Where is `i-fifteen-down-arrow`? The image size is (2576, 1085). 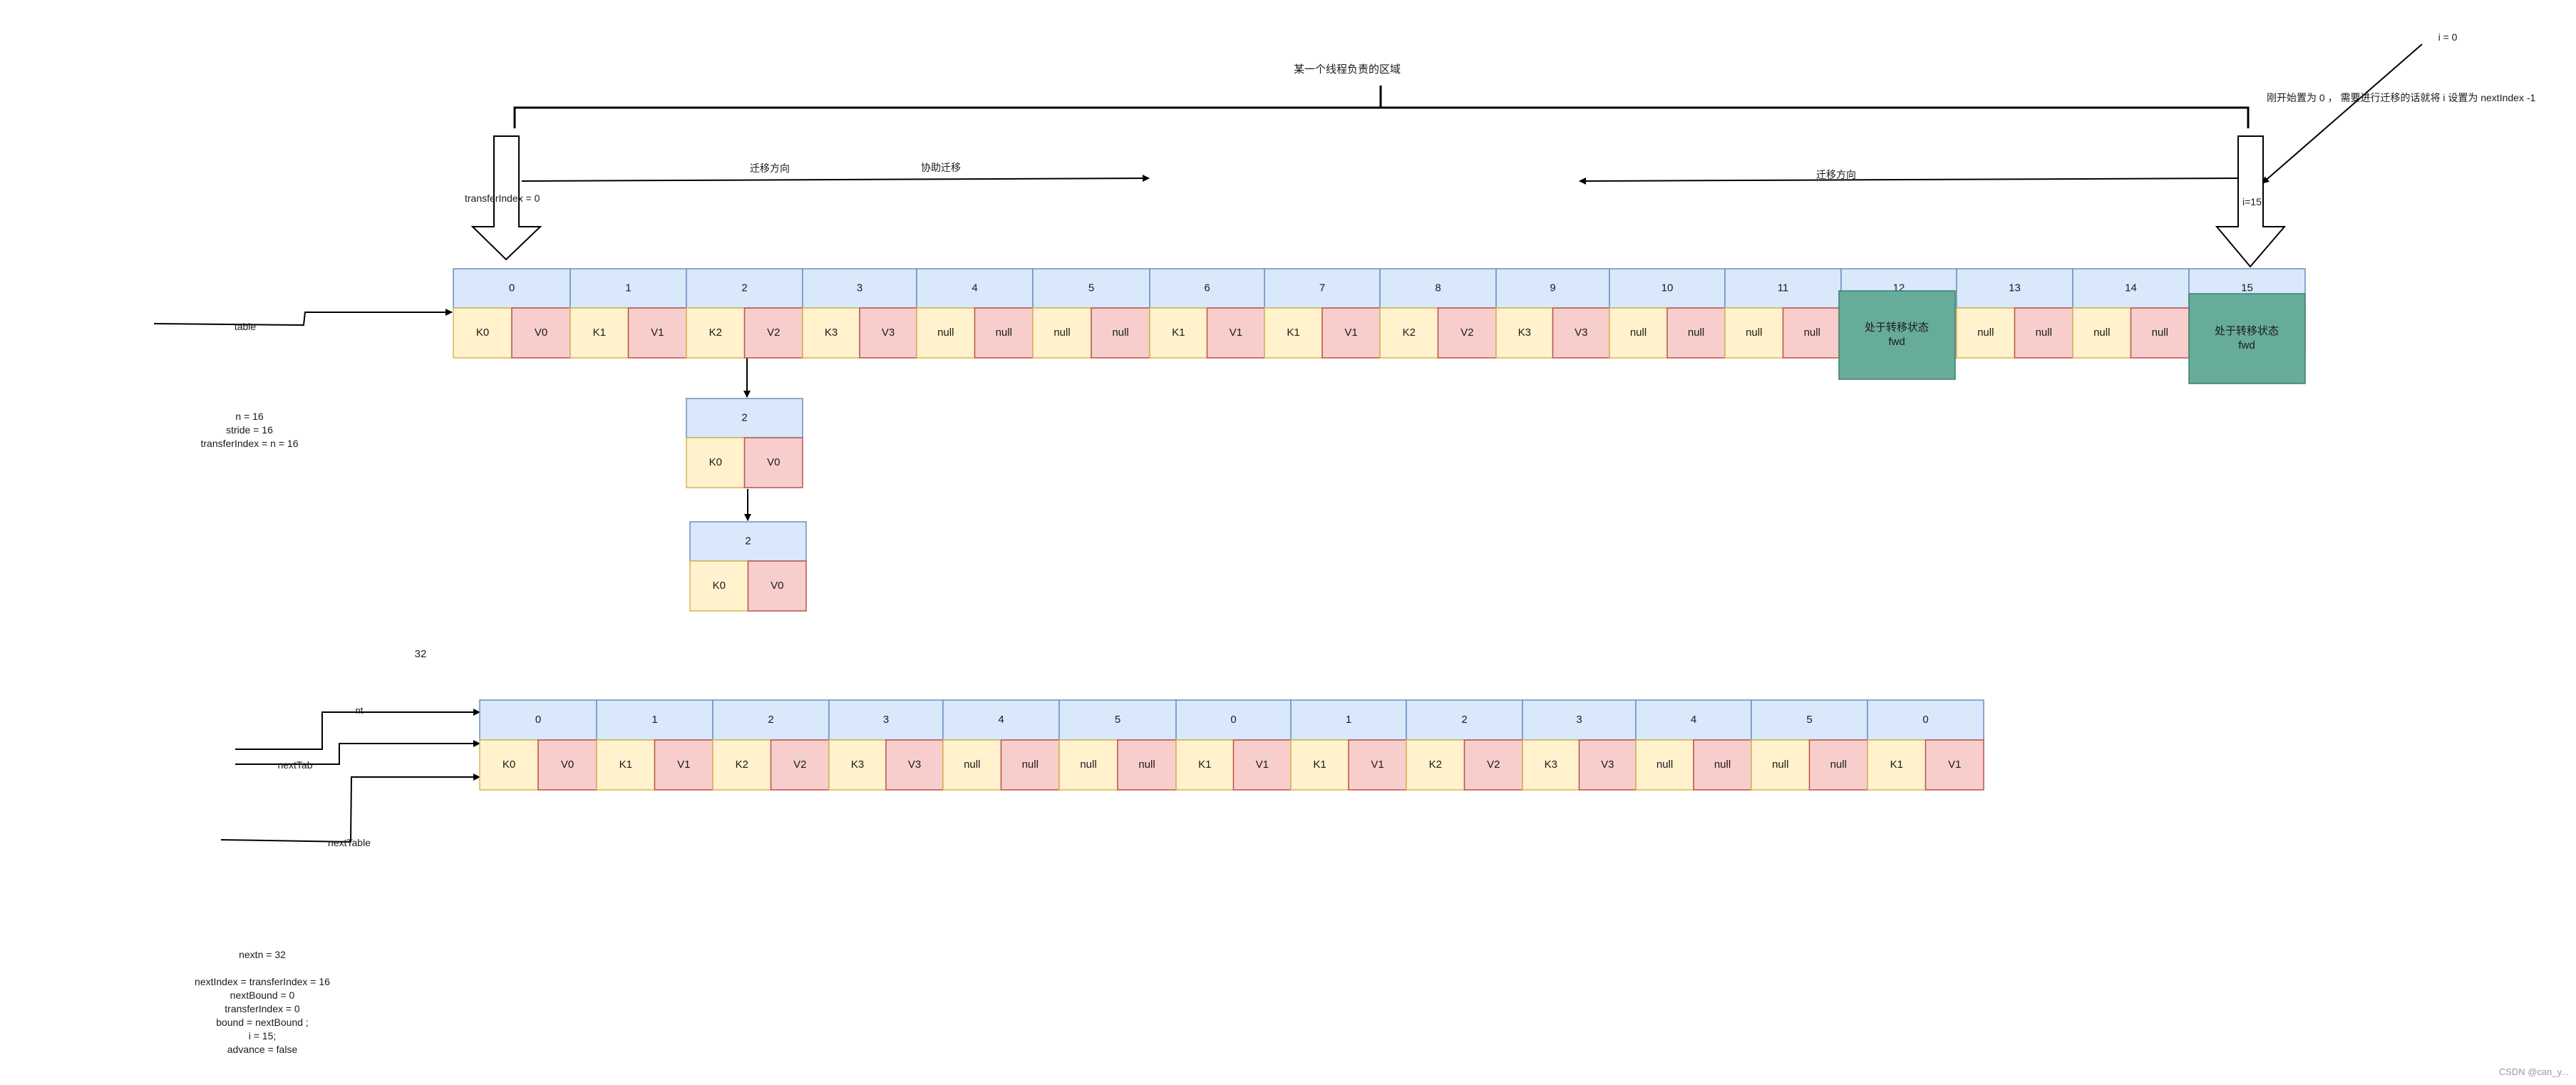
i-fifteen-down-arrow is located at coordinates (2251, 201).